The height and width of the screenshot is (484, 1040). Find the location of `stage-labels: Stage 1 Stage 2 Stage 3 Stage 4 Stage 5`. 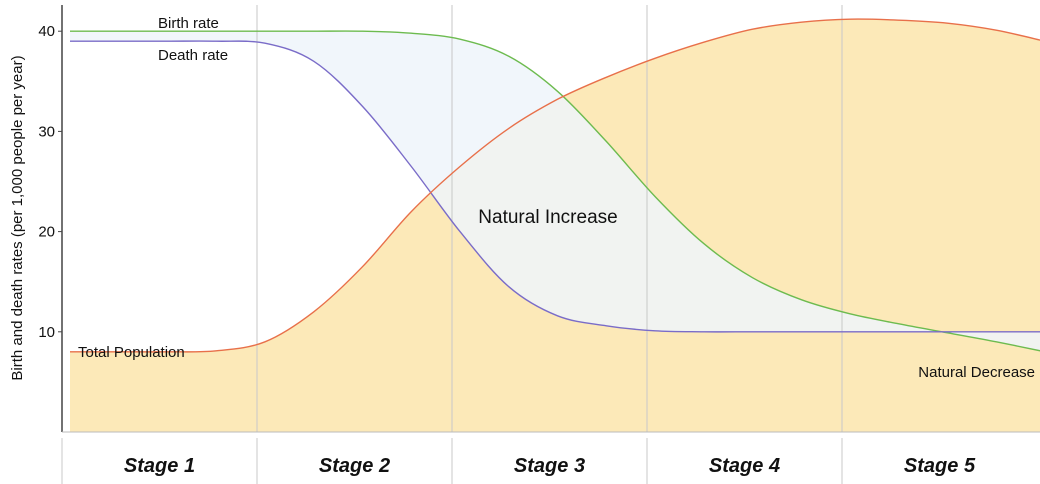

stage-labels: Stage 1 Stage 2 Stage 3 Stage 4 Stage 5 is located at coordinates (550, 466).